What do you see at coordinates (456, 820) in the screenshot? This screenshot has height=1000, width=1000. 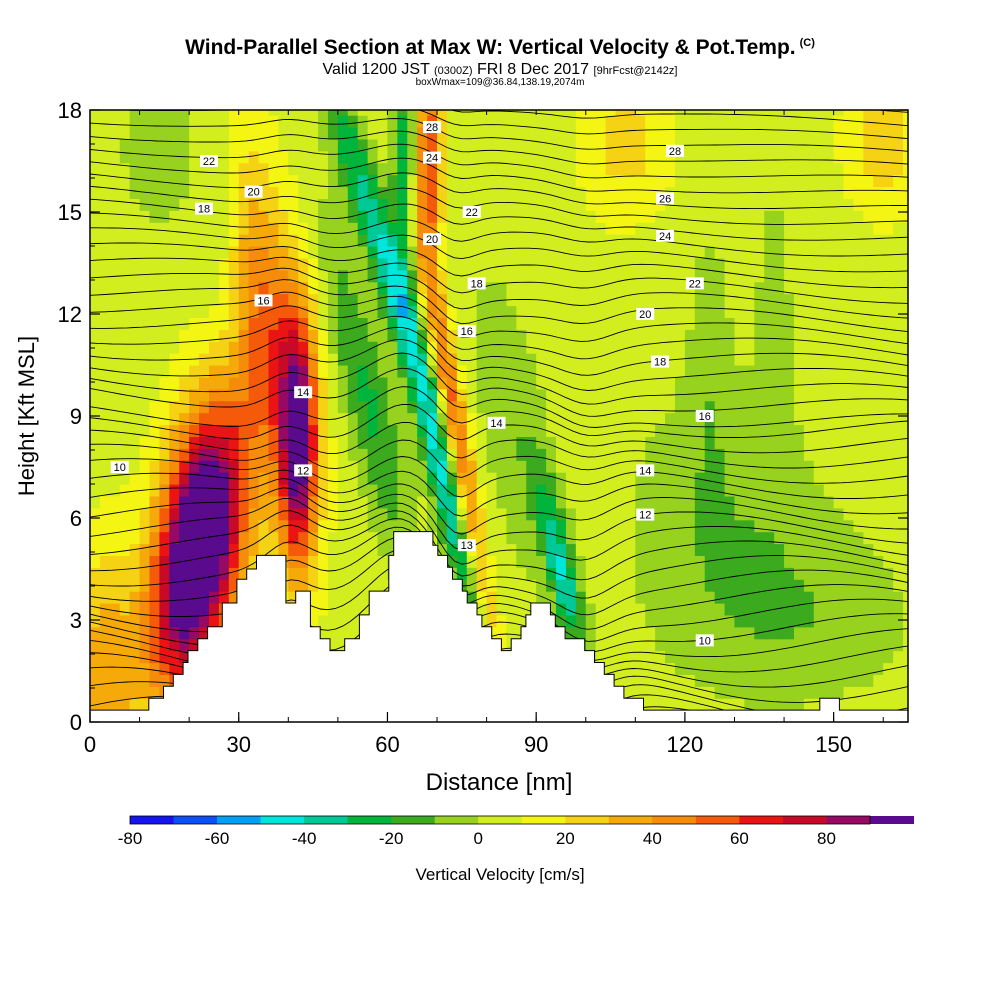 I see `colorbar-swatch` at bounding box center [456, 820].